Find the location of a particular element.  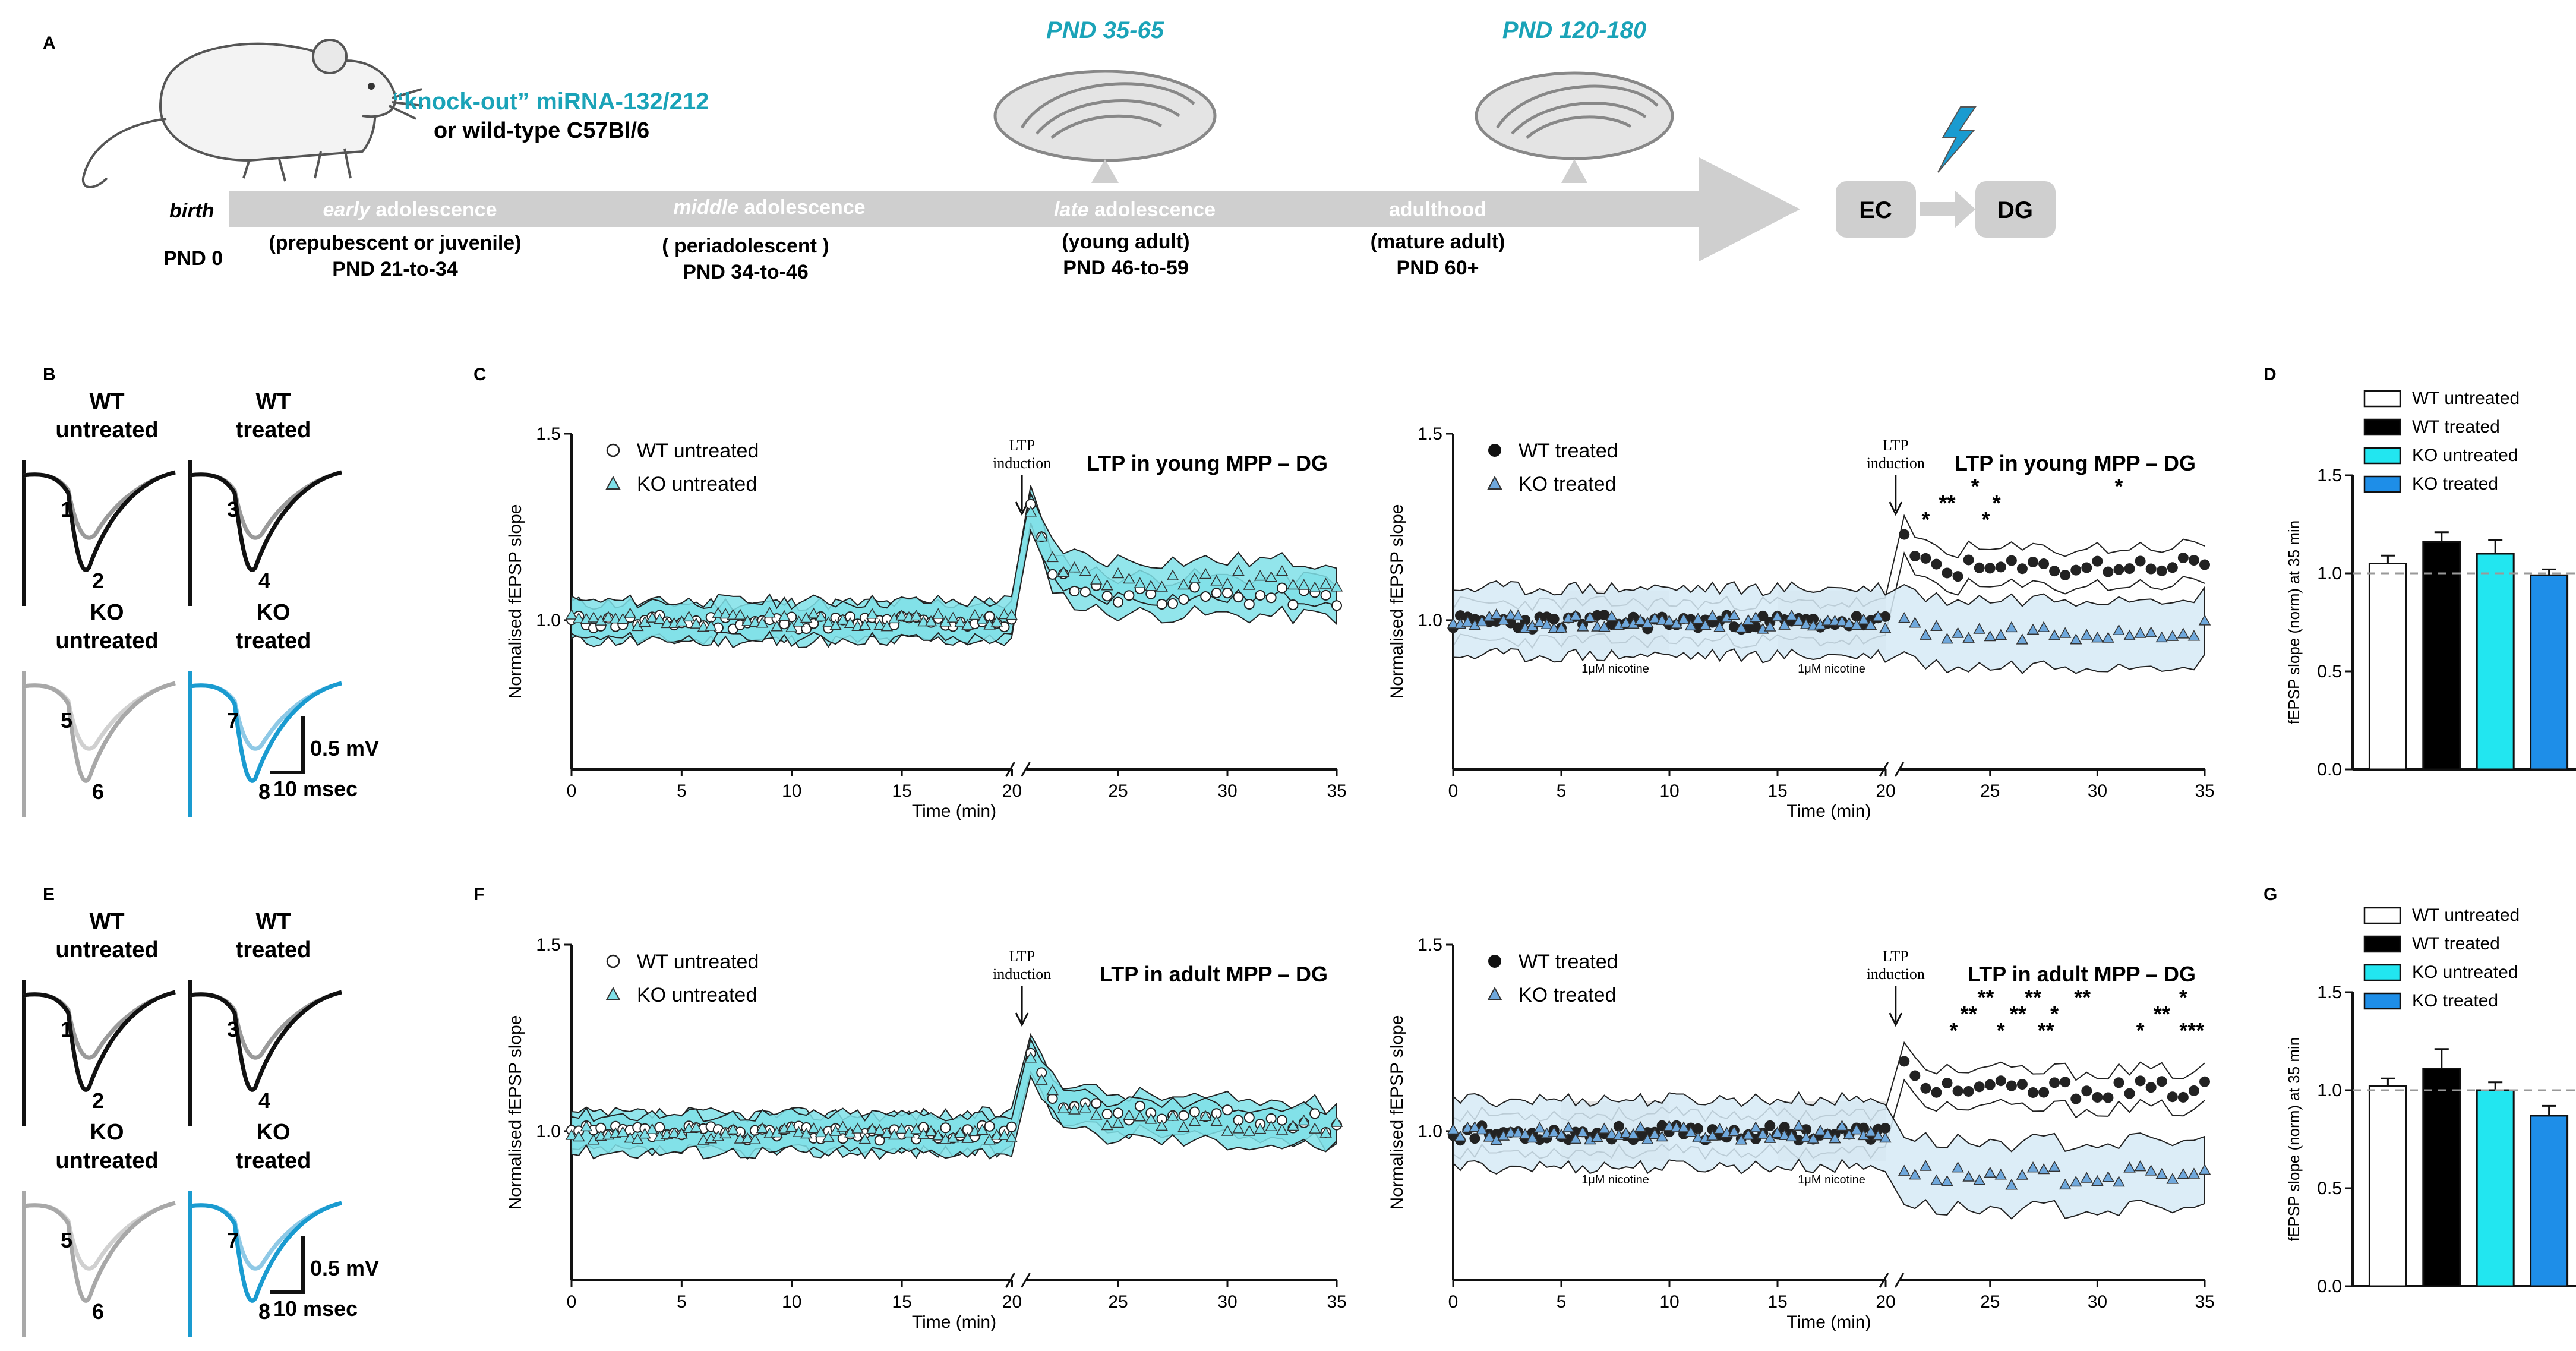

trace-post is located at coordinates (266, 732).